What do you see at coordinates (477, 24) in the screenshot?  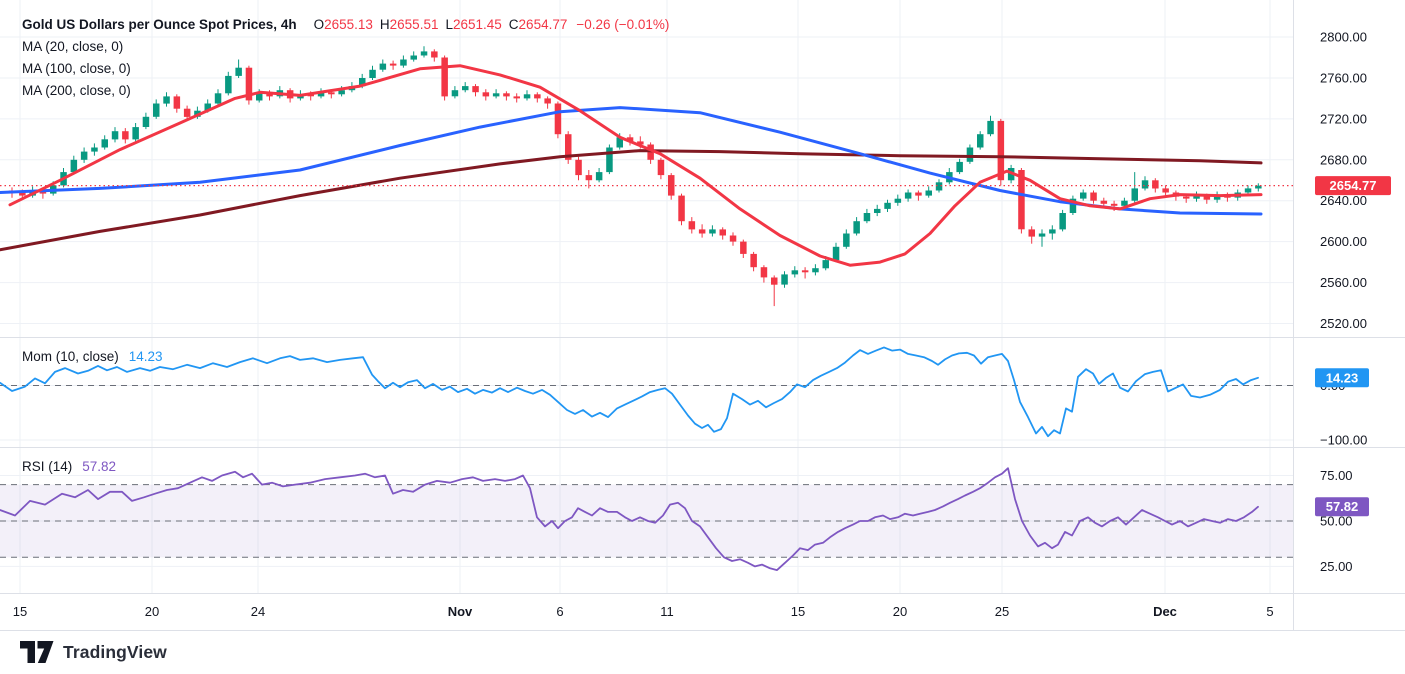 I see `low-value: 2651.45` at bounding box center [477, 24].